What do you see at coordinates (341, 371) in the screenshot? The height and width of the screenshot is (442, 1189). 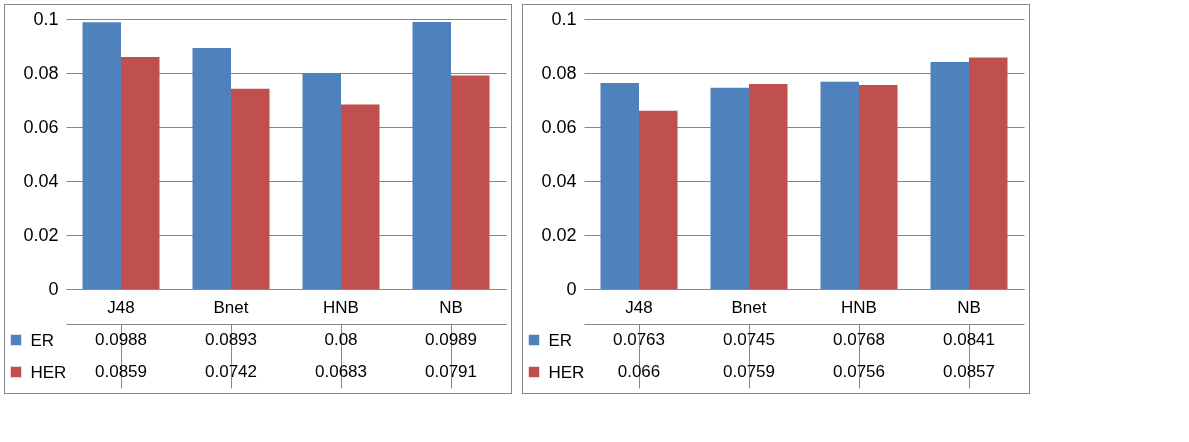 I see `data-label: 0.0683` at bounding box center [341, 371].